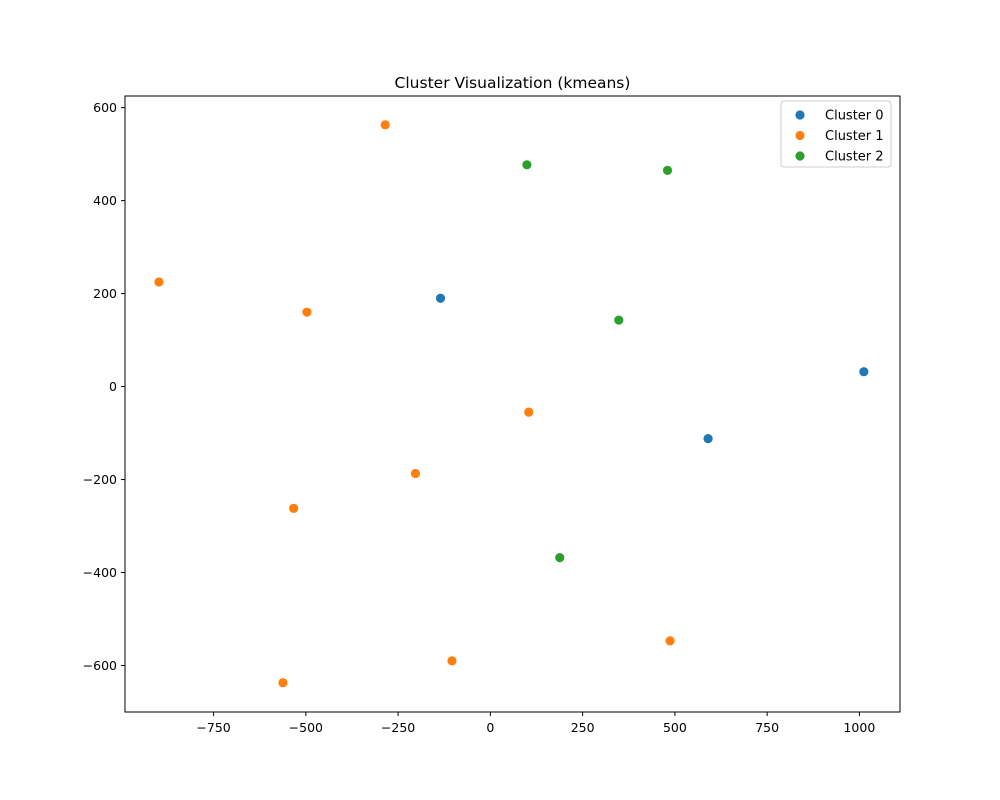 The image size is (1000, 800). Describe the element at coordinates (535, 723) in the screenshot. I see `x-axis: −750 −500 −250 0 250 500 750 1000` at that location.